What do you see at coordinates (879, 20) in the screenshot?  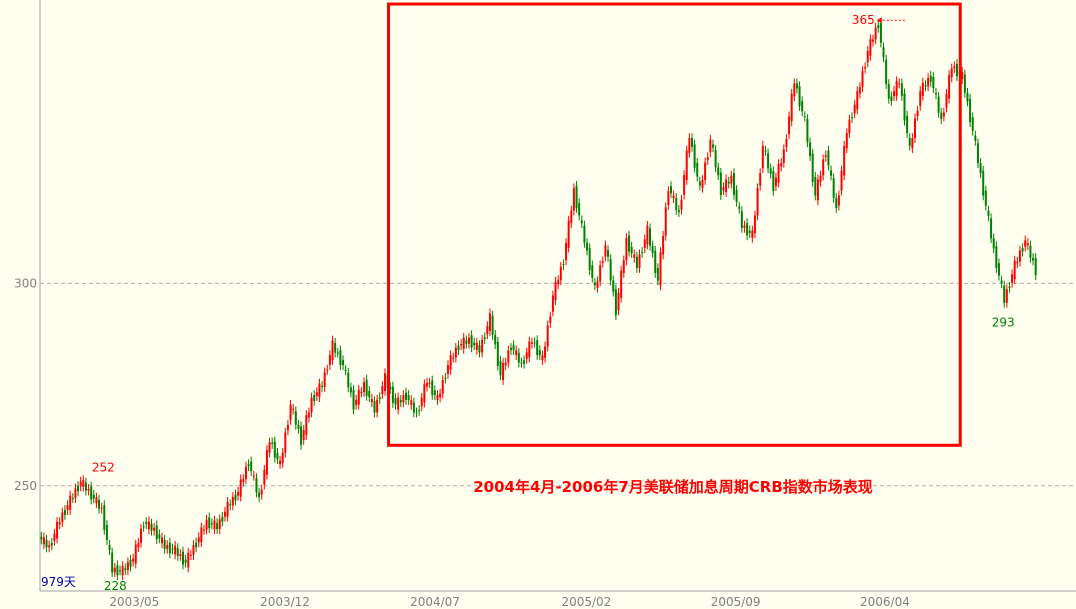 I see `arrow-head-icon` at bounding box center [879, 20].